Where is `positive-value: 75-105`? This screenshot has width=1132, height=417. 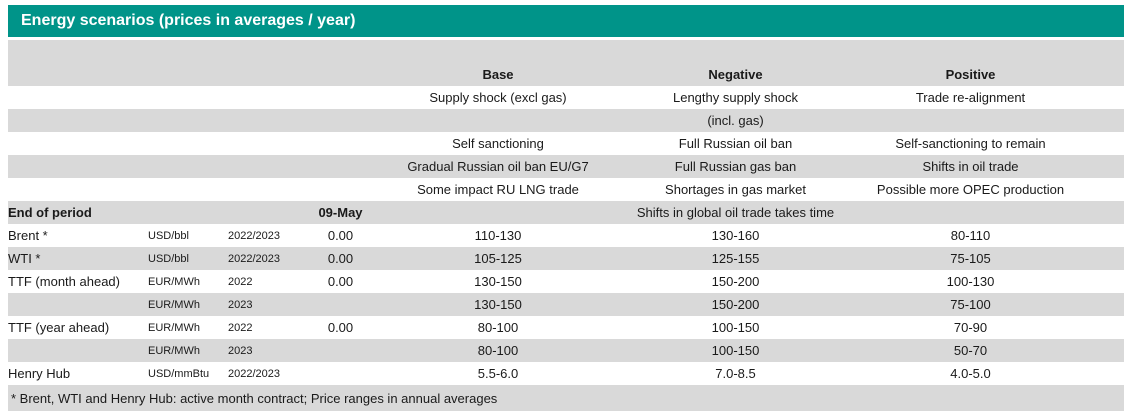
positive-value: 75-105 is located at coordinates (970, 258).